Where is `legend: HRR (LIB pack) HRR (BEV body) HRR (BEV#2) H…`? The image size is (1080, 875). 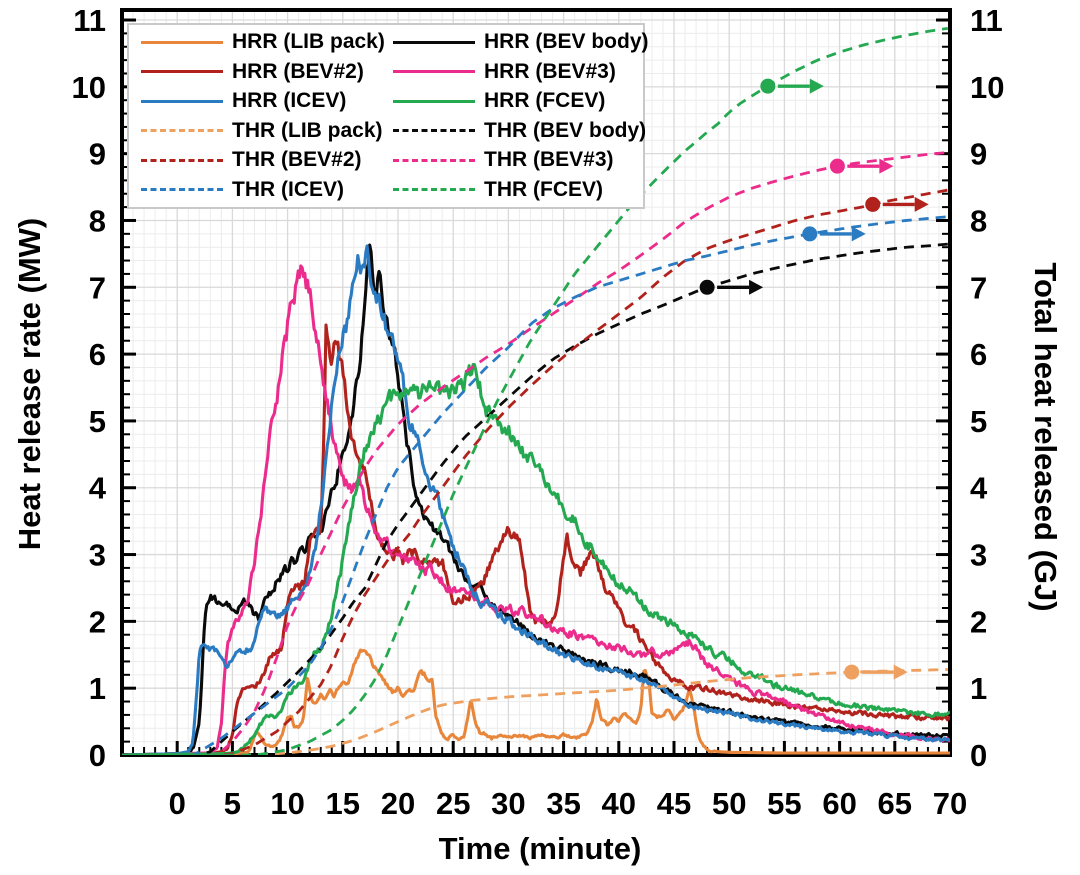
legend: HRR (LIB pack) HRR (BEV body) HRR (BEV#2) H… is located at coordinates (388, 116).